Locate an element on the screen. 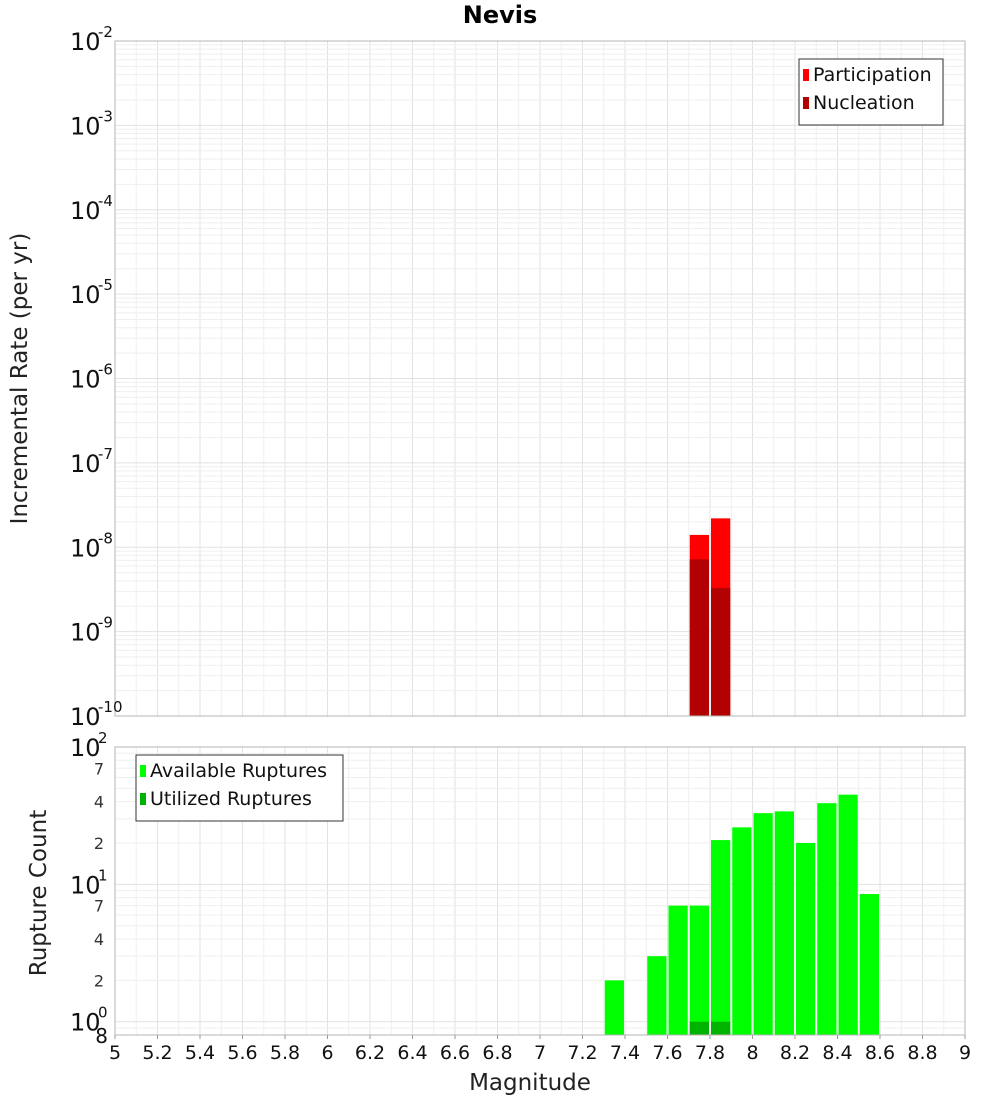 The height and width of the screenshot is (1100, 1000). x-tick-label: 6.2 is located at coordinates (370, 1053).